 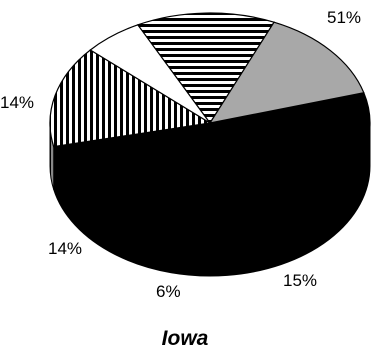 What do you see at coordinates (185, 338) in the screenshot?
I see `chart-title: Iowa` at bounding box center [185, 338].